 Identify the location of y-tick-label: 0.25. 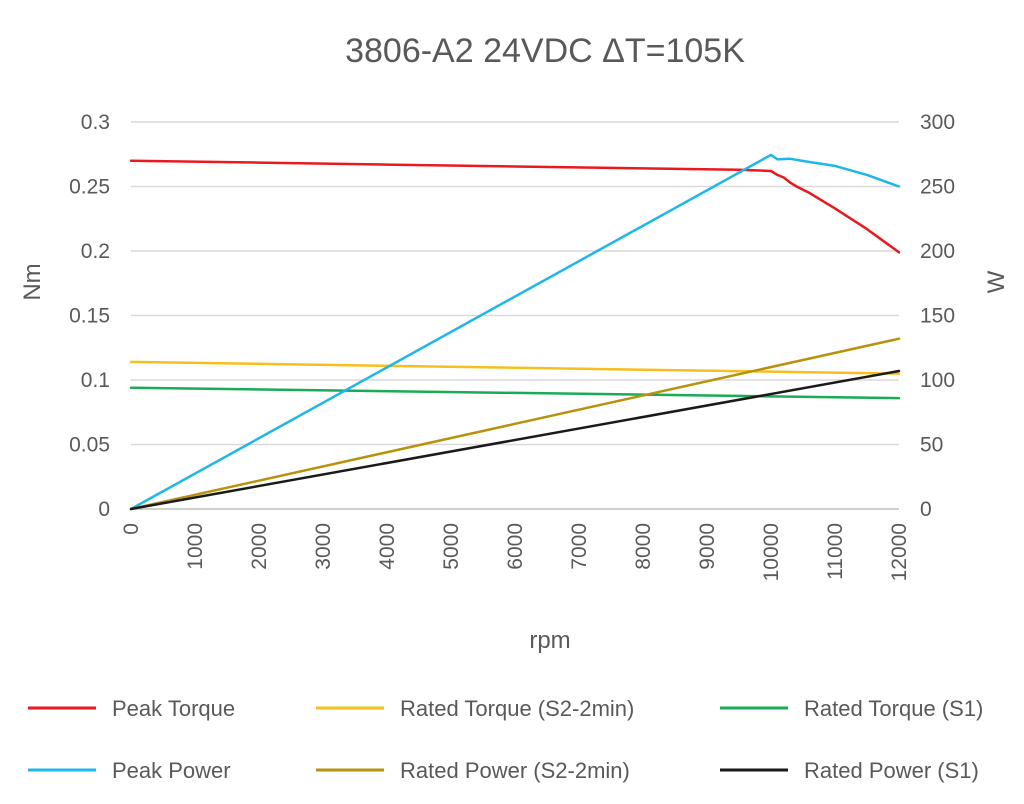
(89, 187).